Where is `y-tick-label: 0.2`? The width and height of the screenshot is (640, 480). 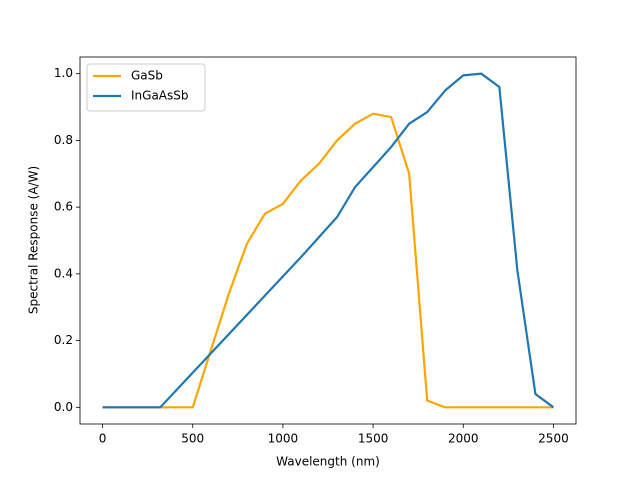
y-tick-label: 0.2 is located at coordinates (63, 340).